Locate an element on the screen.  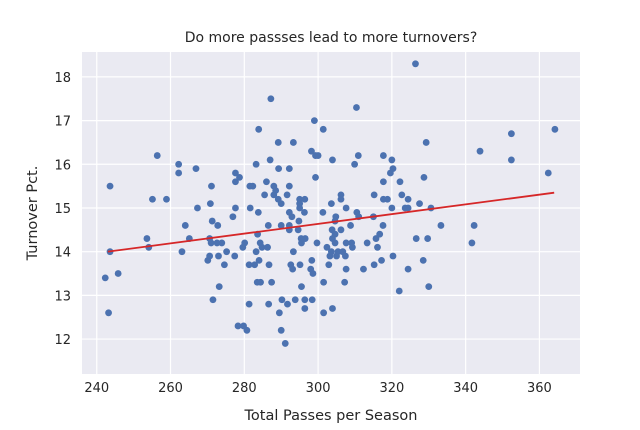
x-axis-label: Total Passes per Season is located at coordinates (331, 416).